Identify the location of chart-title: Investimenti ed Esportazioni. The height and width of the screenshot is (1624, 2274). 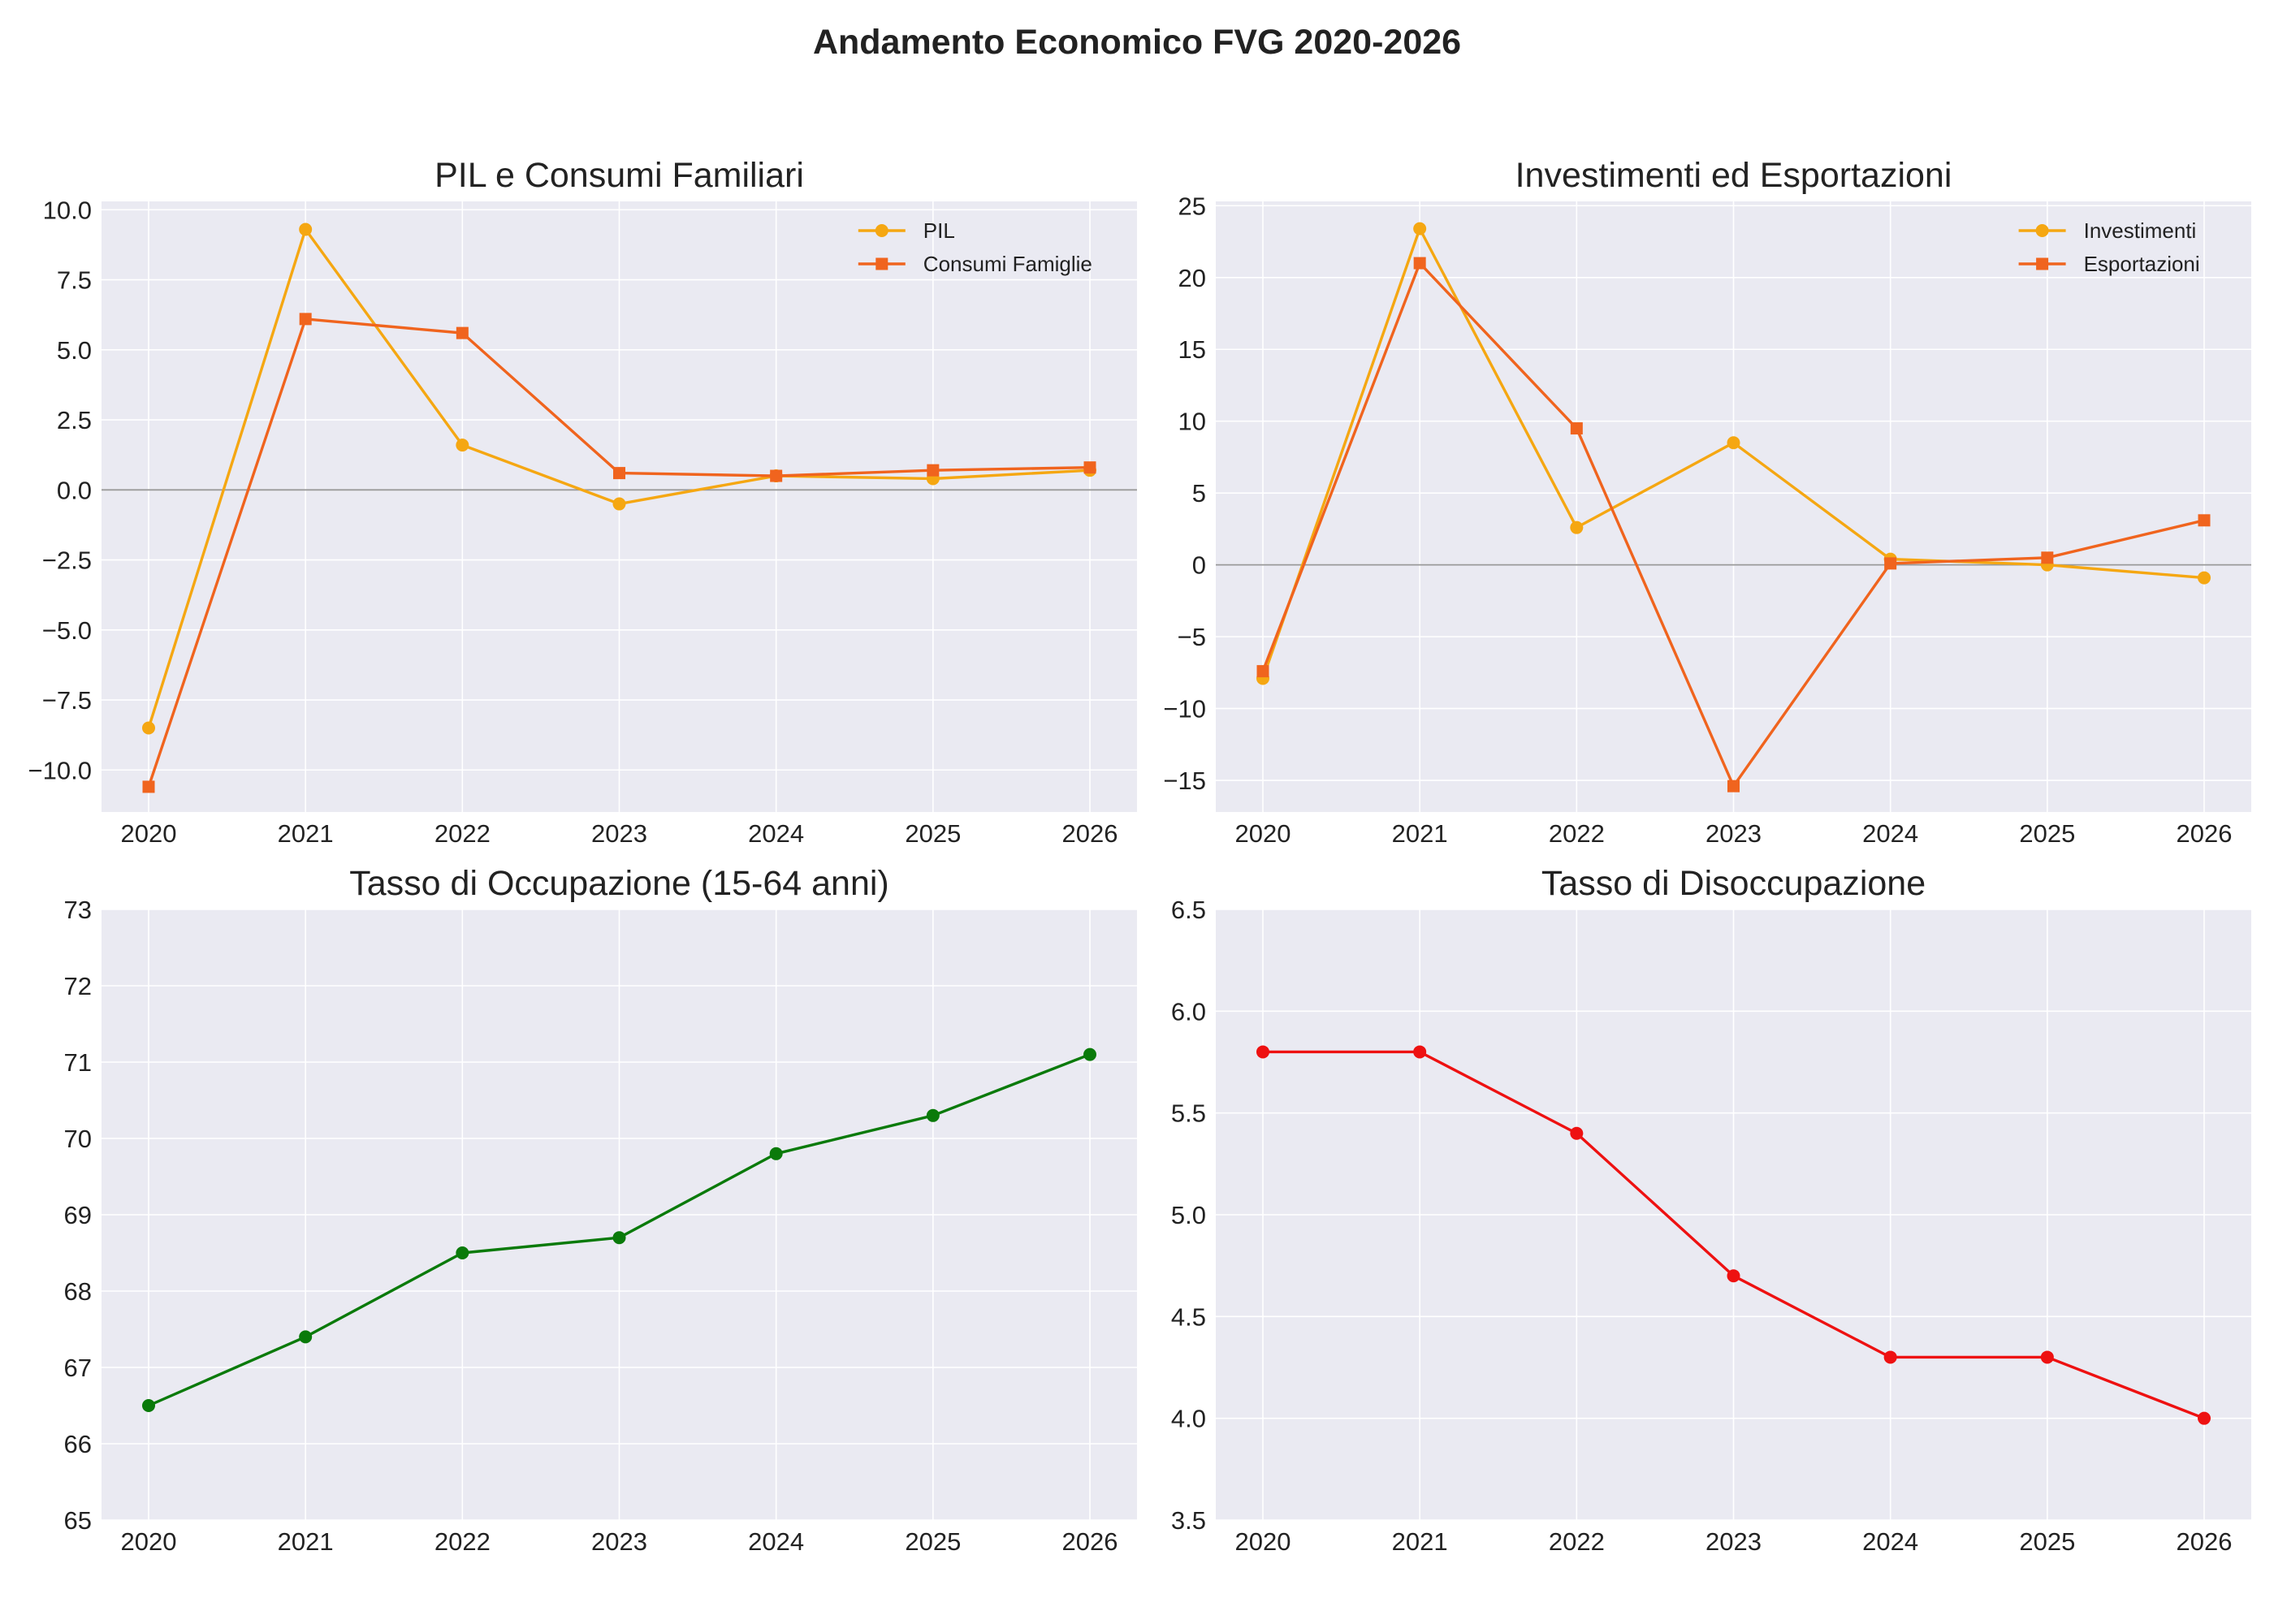
(1733, 176).